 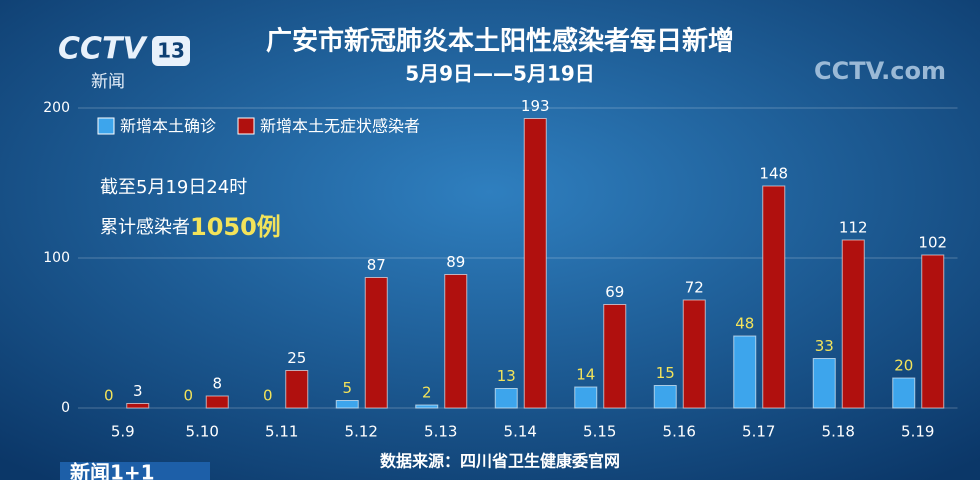 What do you see at coordinates (665, 373) in the screenshot?
I see `value-label: 15` at bounding box center [665, 373].